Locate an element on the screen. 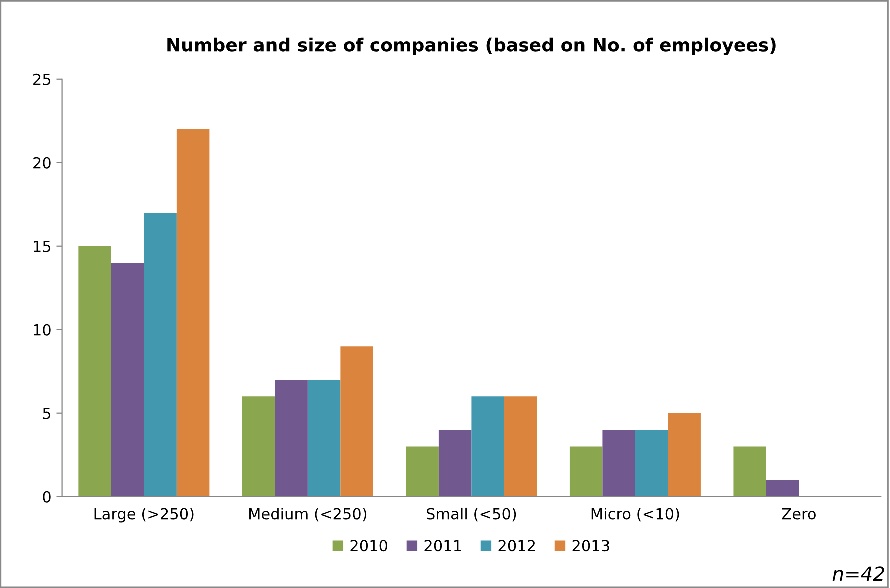 The height and width of the screenshot is (588, 890). x-tick-label: Micro (<10) is located at coordinates (636, 515).